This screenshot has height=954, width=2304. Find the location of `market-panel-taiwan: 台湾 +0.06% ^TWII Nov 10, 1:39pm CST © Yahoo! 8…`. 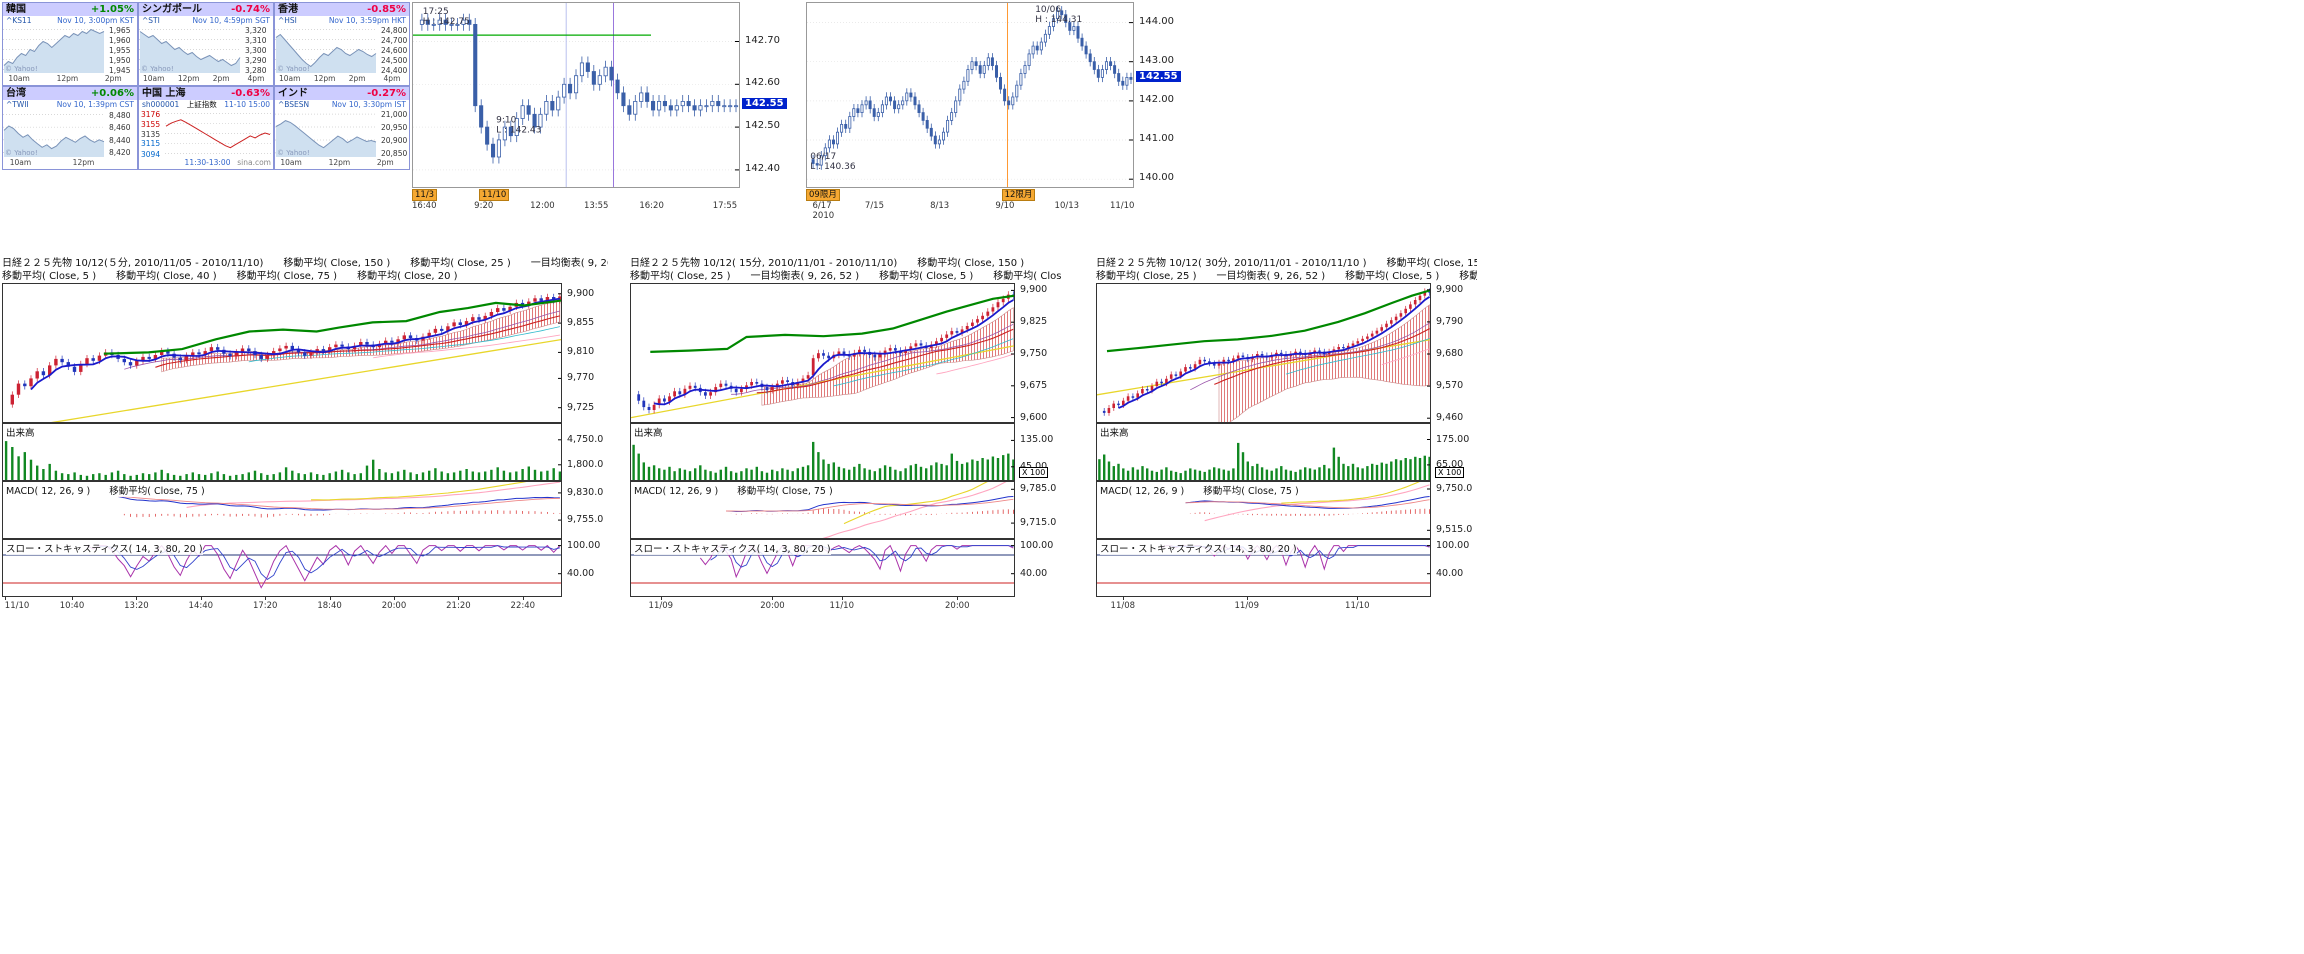

market-panel-taiwan: 台湾 +0.06% ^TWII Nov 10, 1:39pm CST © Yahoo! 8… is located at coordinates (70, 128).